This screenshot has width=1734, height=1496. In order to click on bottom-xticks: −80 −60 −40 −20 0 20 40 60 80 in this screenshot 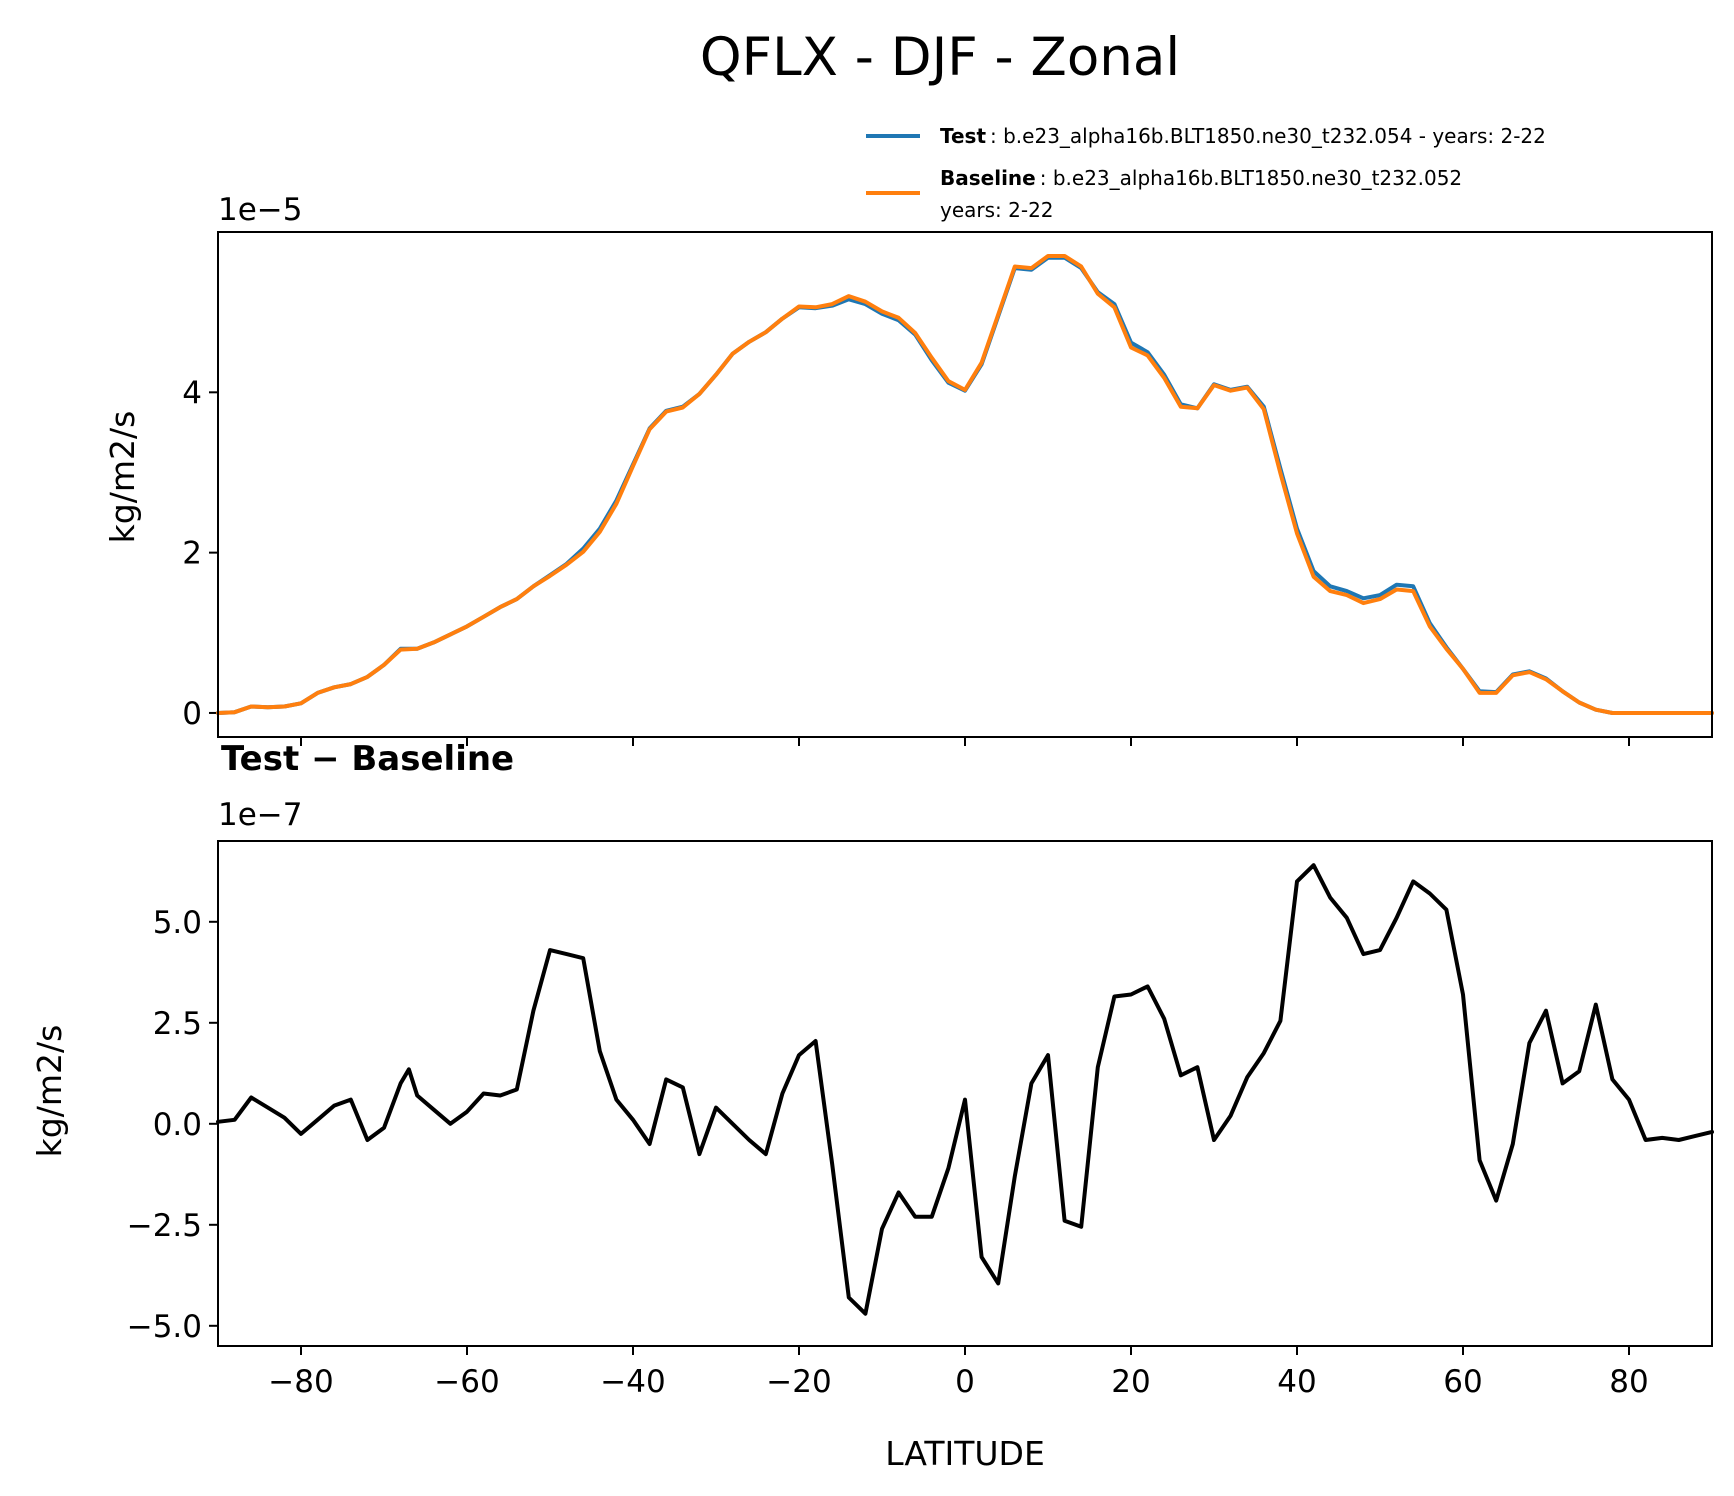, I will do `click(958, 1373)`.